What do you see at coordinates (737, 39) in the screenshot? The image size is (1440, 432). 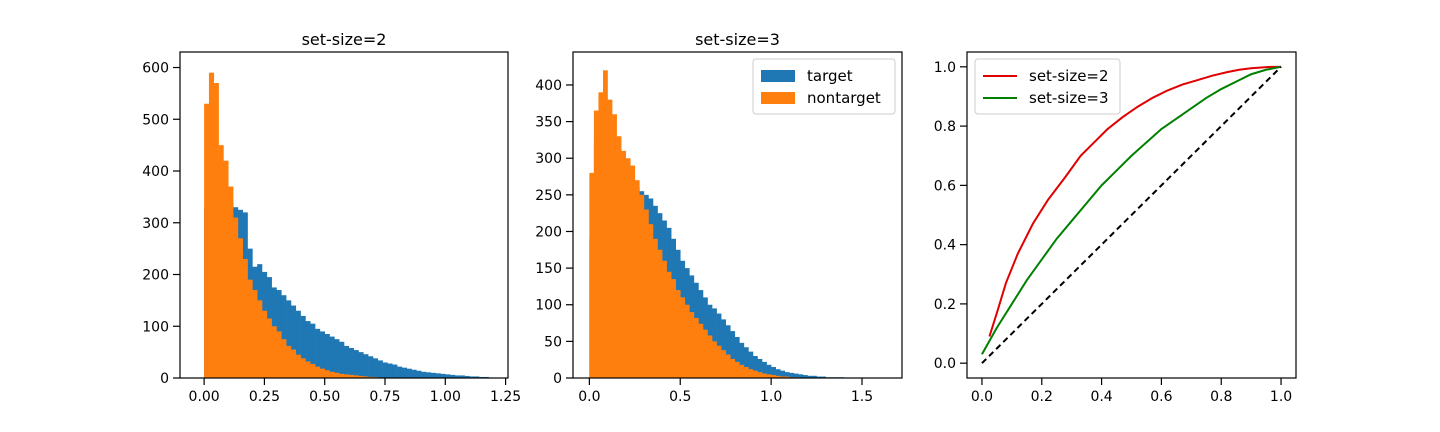 I see `chart-title: set-size=3` at bounding box center [737, 39].